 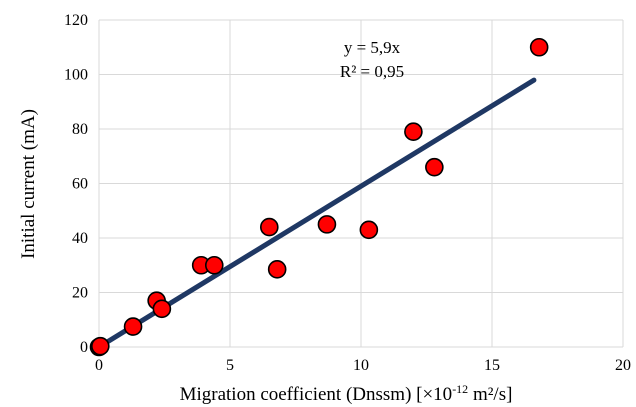 I want to click on y-tick-labels: 0 20 40 60 80 100 120, so click(x=76, y=184).